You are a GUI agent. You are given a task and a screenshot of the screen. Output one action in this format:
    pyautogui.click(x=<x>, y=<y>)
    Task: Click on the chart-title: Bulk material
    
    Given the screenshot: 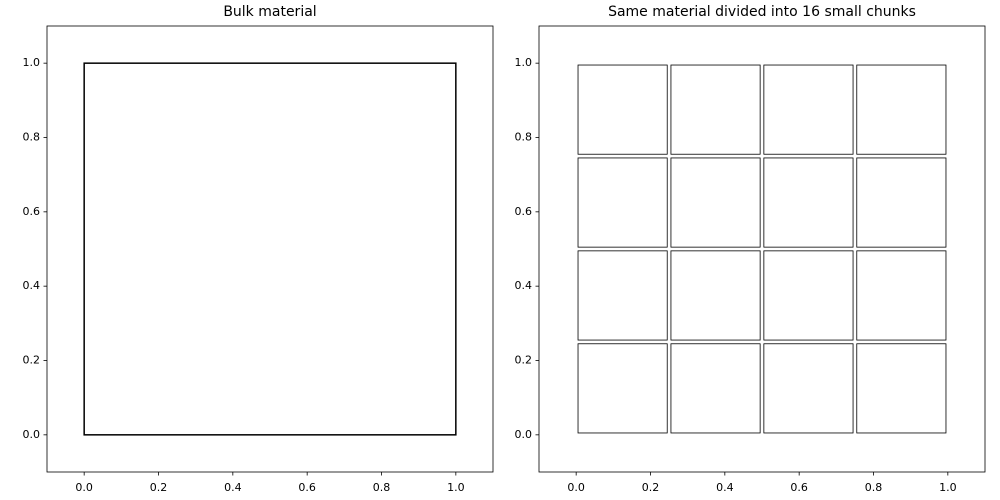 What is the action you would take?
    pyautogui.click(x=269, y=12)
    